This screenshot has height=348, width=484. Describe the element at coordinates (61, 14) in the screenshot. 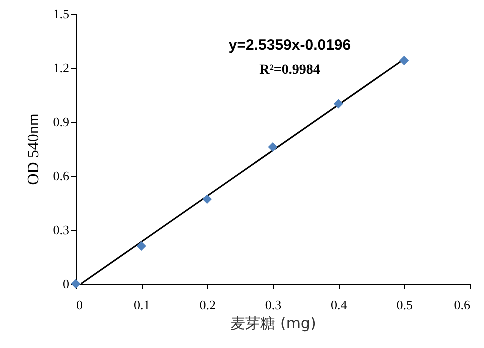

I see `y-tick-label: 1.5` at that location.